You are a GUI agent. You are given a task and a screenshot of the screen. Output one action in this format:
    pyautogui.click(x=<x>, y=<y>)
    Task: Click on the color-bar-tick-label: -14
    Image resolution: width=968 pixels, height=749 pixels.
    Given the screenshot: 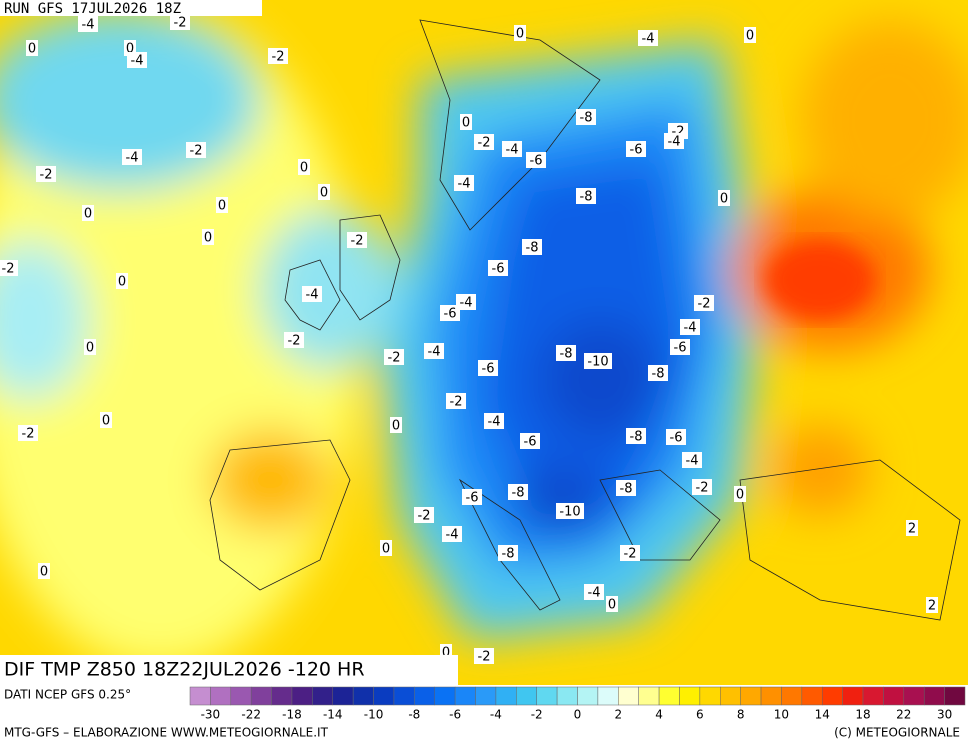 What is the action you would take?
    pyautogui.click(x=333, y=715)
    